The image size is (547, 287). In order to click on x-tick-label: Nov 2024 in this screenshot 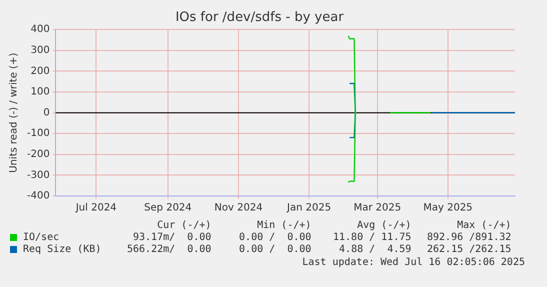, I will do `click(238, 208)`.